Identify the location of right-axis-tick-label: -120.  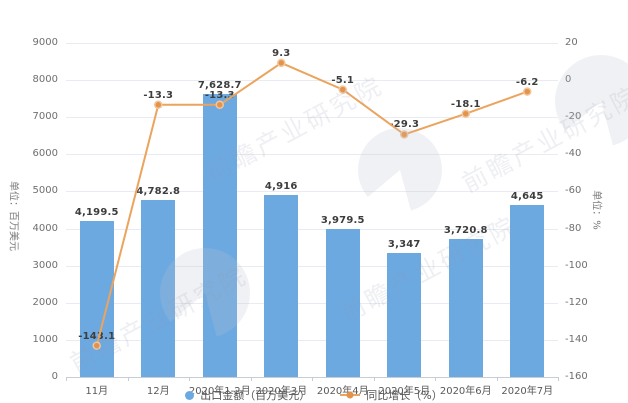
(576, 302).